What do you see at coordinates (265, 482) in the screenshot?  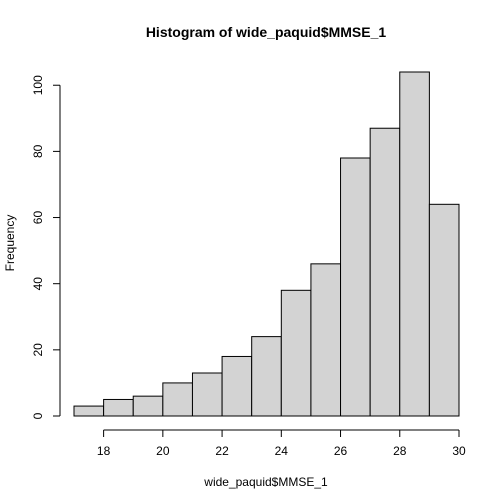 I see `x-axis-label: wide_paquid$MMSE_1` at bounding box center [265, 482].